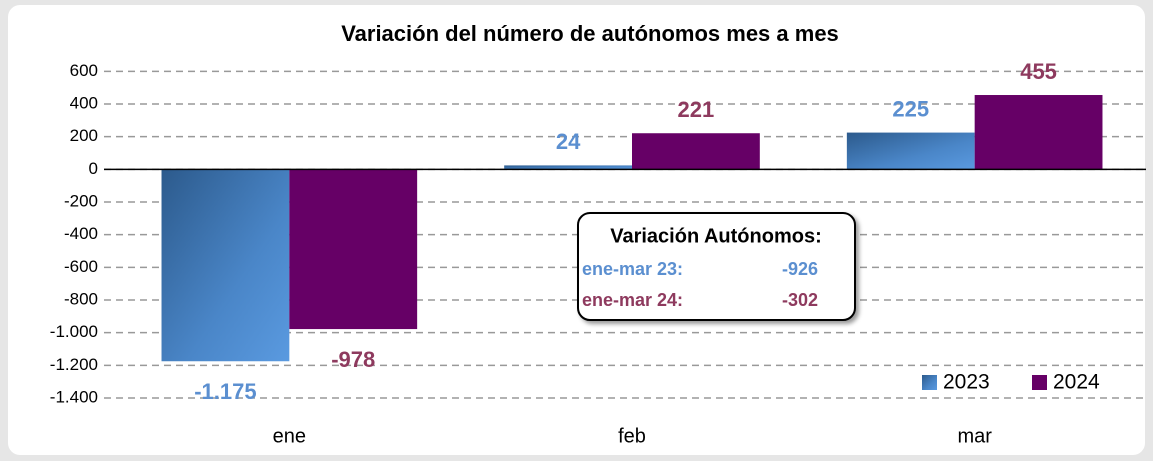  I want to click on value-label: 225, so click(910, 108).